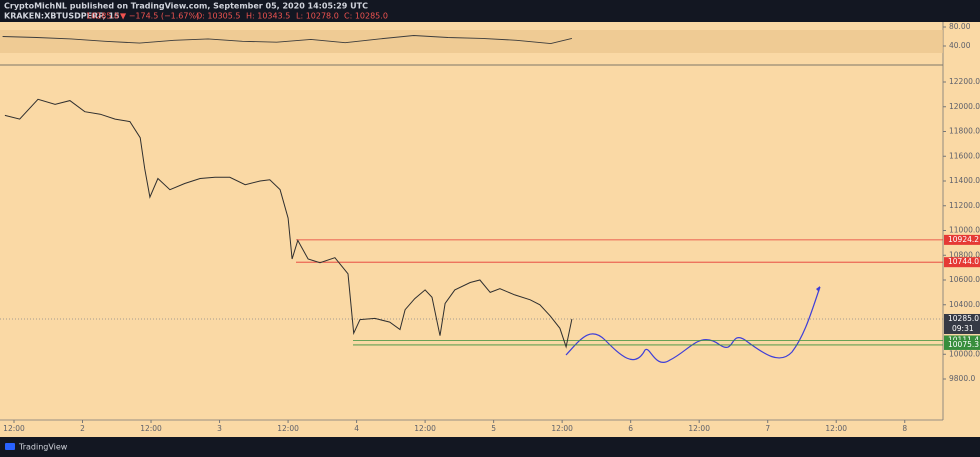 Image resolution: width=980 pixels, height=457 pixels. What do you see at coordinates (490, 11) in the screenshot?
I see `header-bar` at bounding box center [490, 11].